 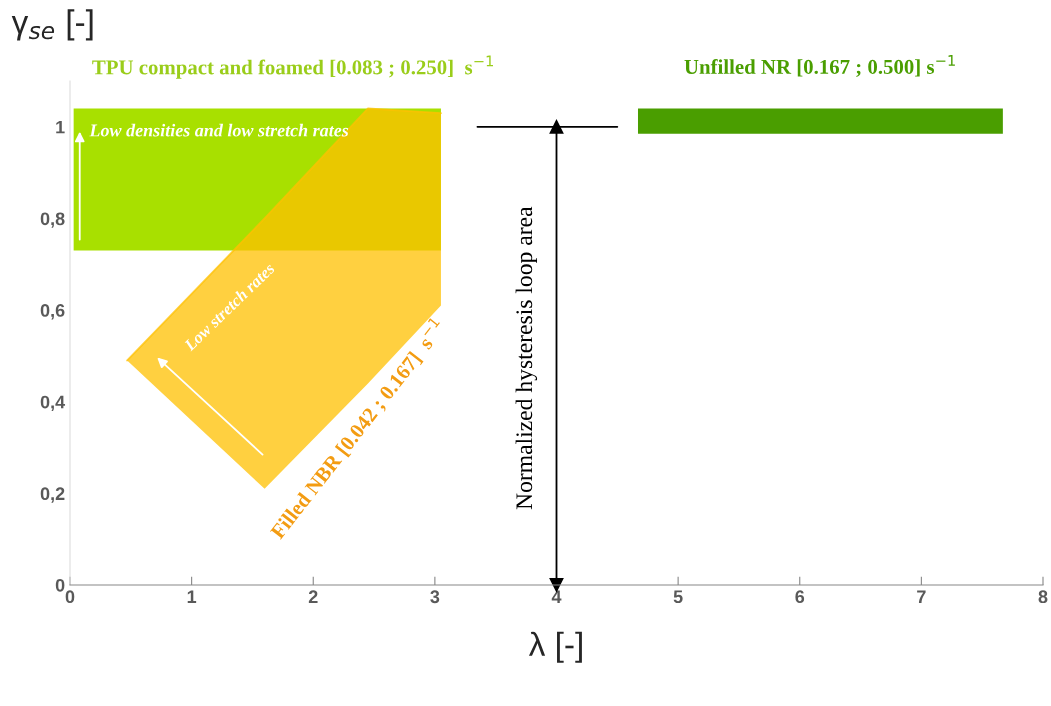 What do you see at coordinates (1043, 597) in the screenshot?
I see `x-tick-label: 8` at bounding box center [1043, 597].